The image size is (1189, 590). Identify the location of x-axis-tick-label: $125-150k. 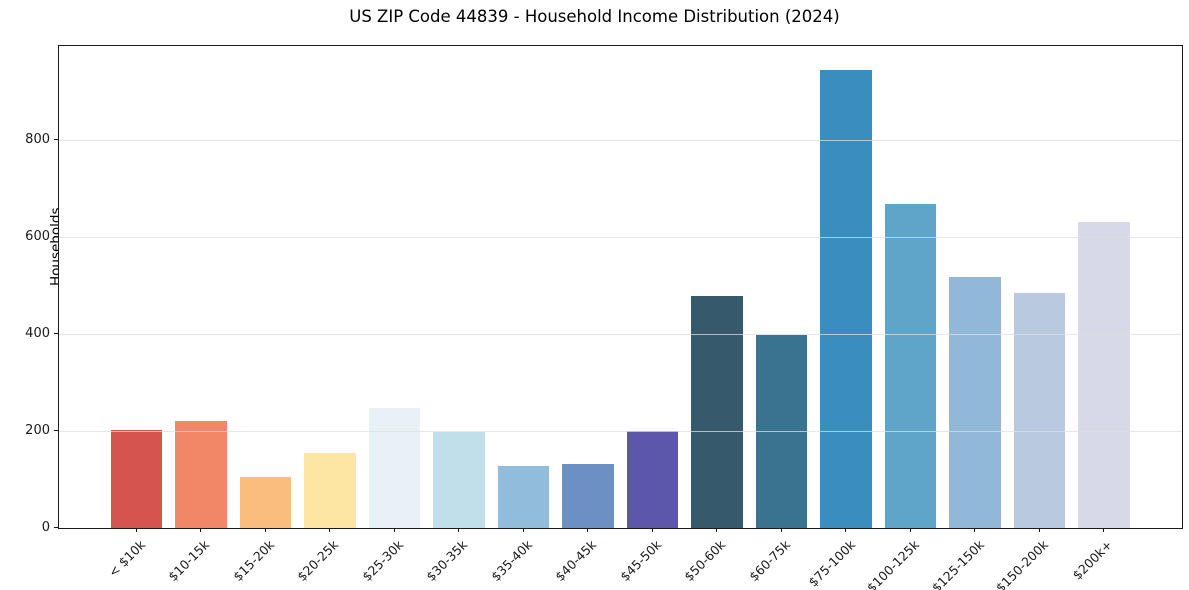
(957, 563).